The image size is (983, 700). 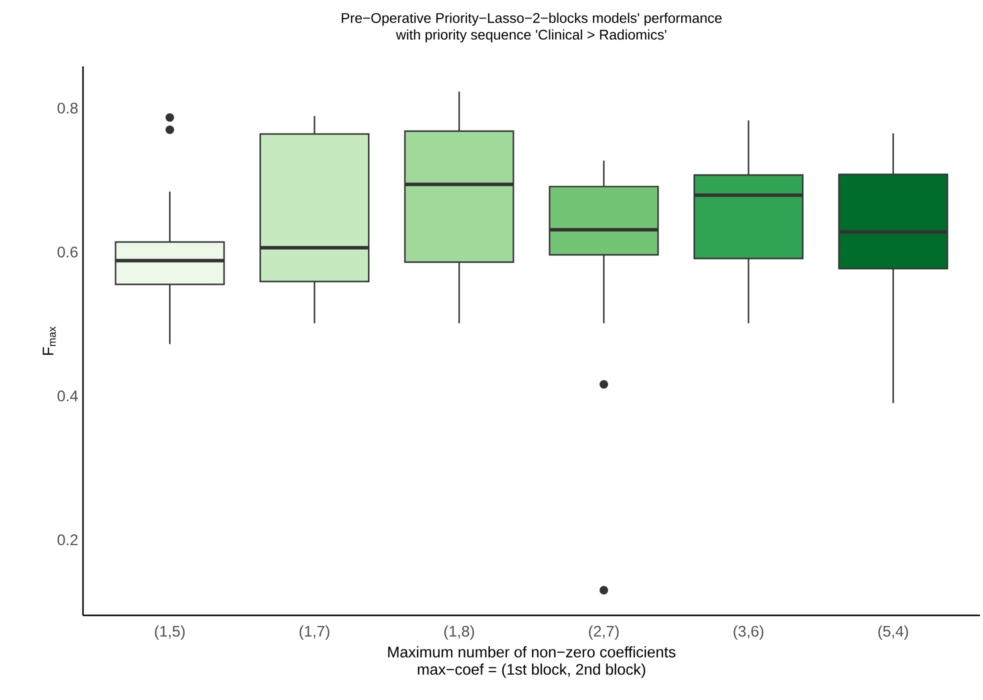 I want to click on y-axis-title: F$_{max}$, so click(x=49, y=340).